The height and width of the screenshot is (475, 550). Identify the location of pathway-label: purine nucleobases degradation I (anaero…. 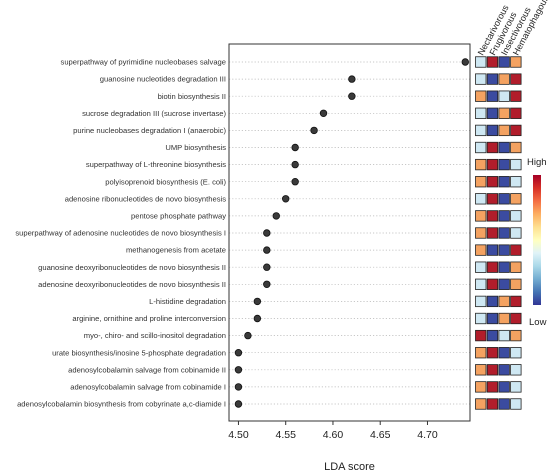
(149, 130).